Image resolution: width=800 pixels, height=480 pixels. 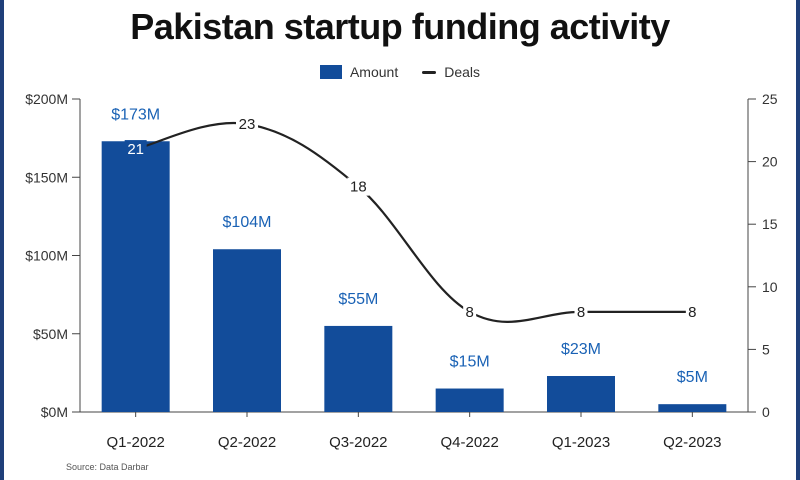 What do you see at coordinates (766, 349) in the screenshot?
I see `y-right-tick-label: 5` at bounding box center [766, 349].